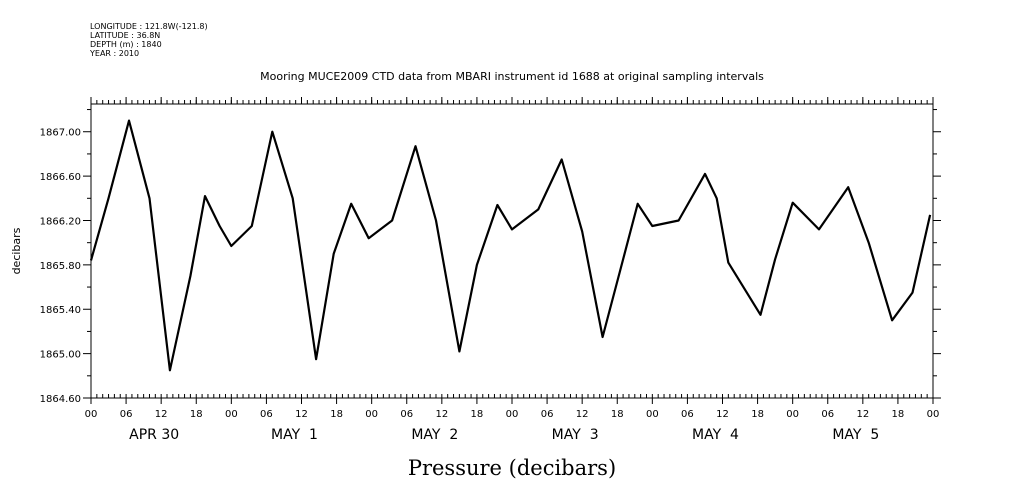 Image resolution: width=1009 pixels, height=504 pixels. I want to click on x-axis-day-labels: APR 30 MAY 1 MAY 2 MAY 3 MAY 4 MAY 5, so click(504, 435).